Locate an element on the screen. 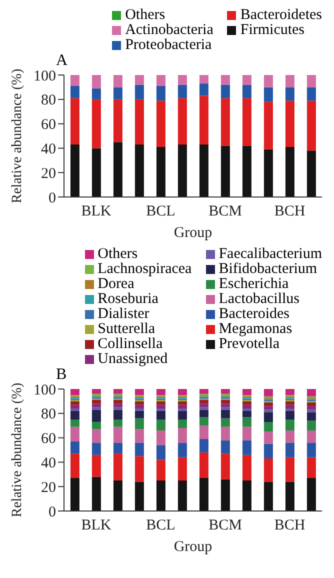 The image size is (334, 578). legend-label: Faecalibacterium is located at coordinates (270, 254).